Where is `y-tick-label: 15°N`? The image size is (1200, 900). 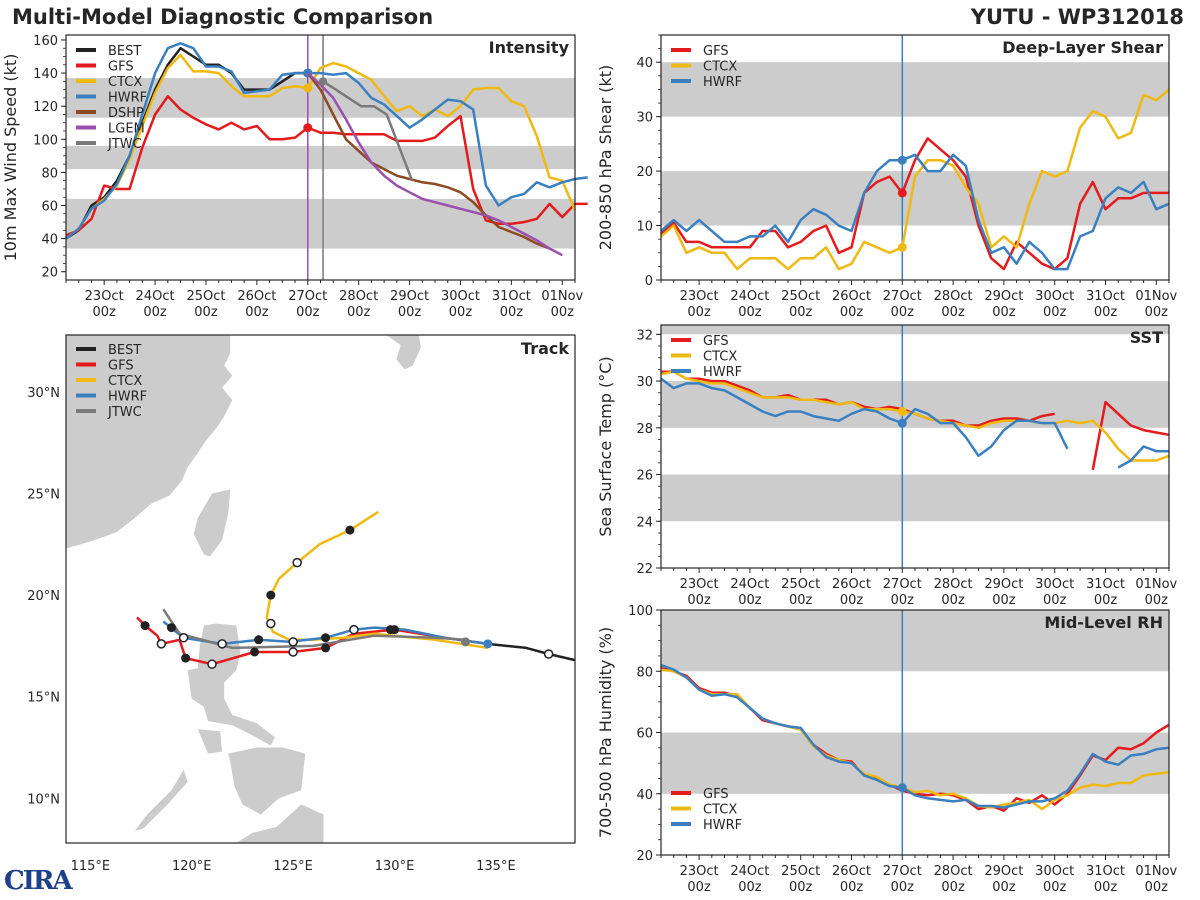
y-tick-label: 15°N is located at coordinates (43, 698).